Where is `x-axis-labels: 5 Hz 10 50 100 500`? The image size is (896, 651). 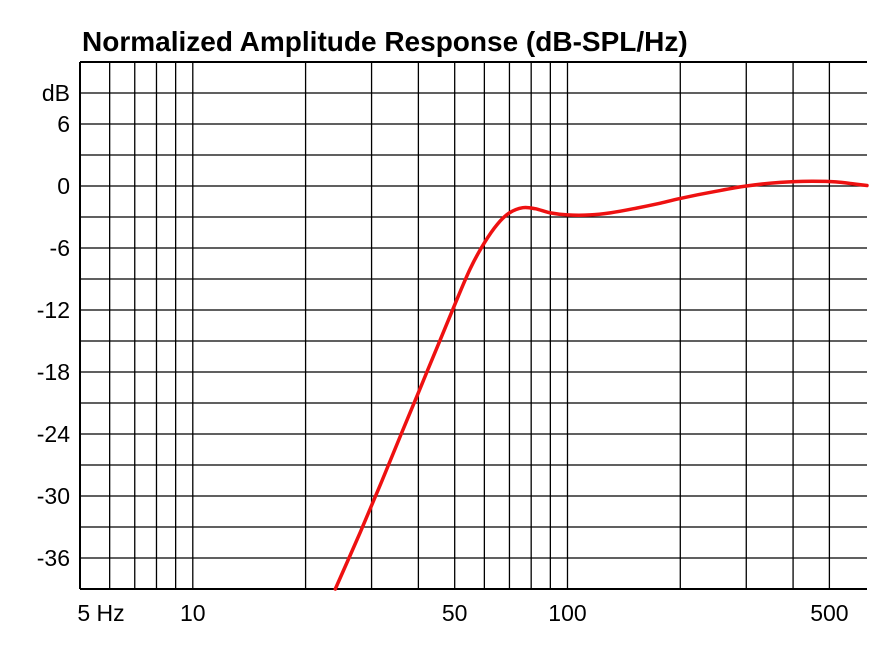 x-axis-labels: 5 Hz 10 50 100 500 is located at coordinates (462, 613).